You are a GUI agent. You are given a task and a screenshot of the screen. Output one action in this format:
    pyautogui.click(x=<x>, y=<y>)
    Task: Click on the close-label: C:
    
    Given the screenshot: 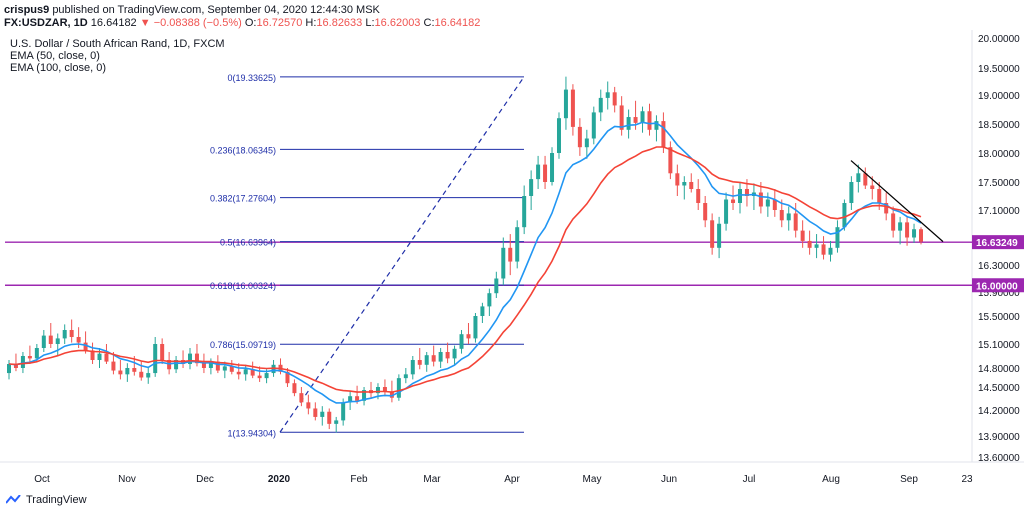 What is the action you would take?
    pyautogui.click(x=429, y=23)
    